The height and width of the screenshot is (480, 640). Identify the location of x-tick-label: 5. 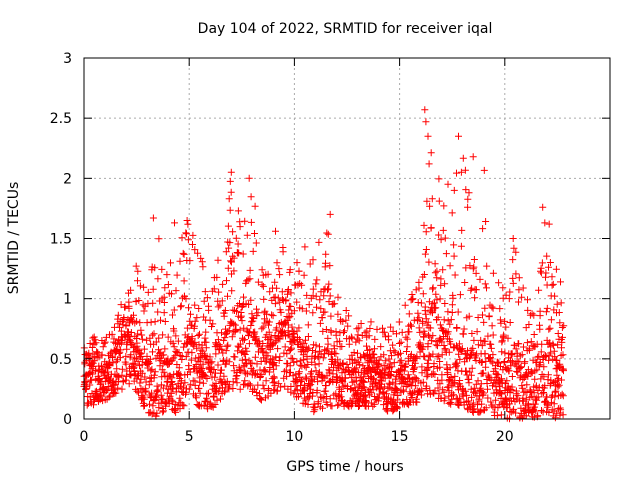
(189, 437).